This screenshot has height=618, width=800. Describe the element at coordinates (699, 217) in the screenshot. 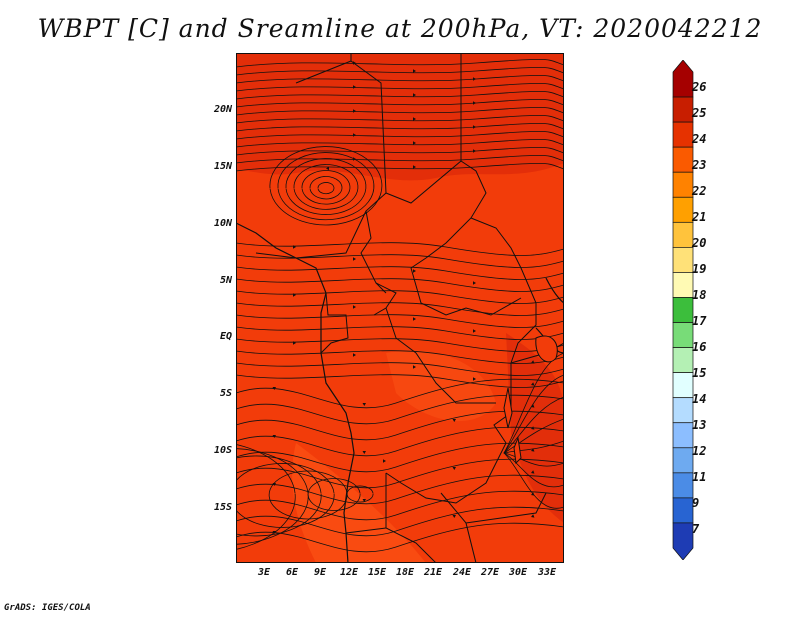

I see `colorbar-label-21: 21` at that location.